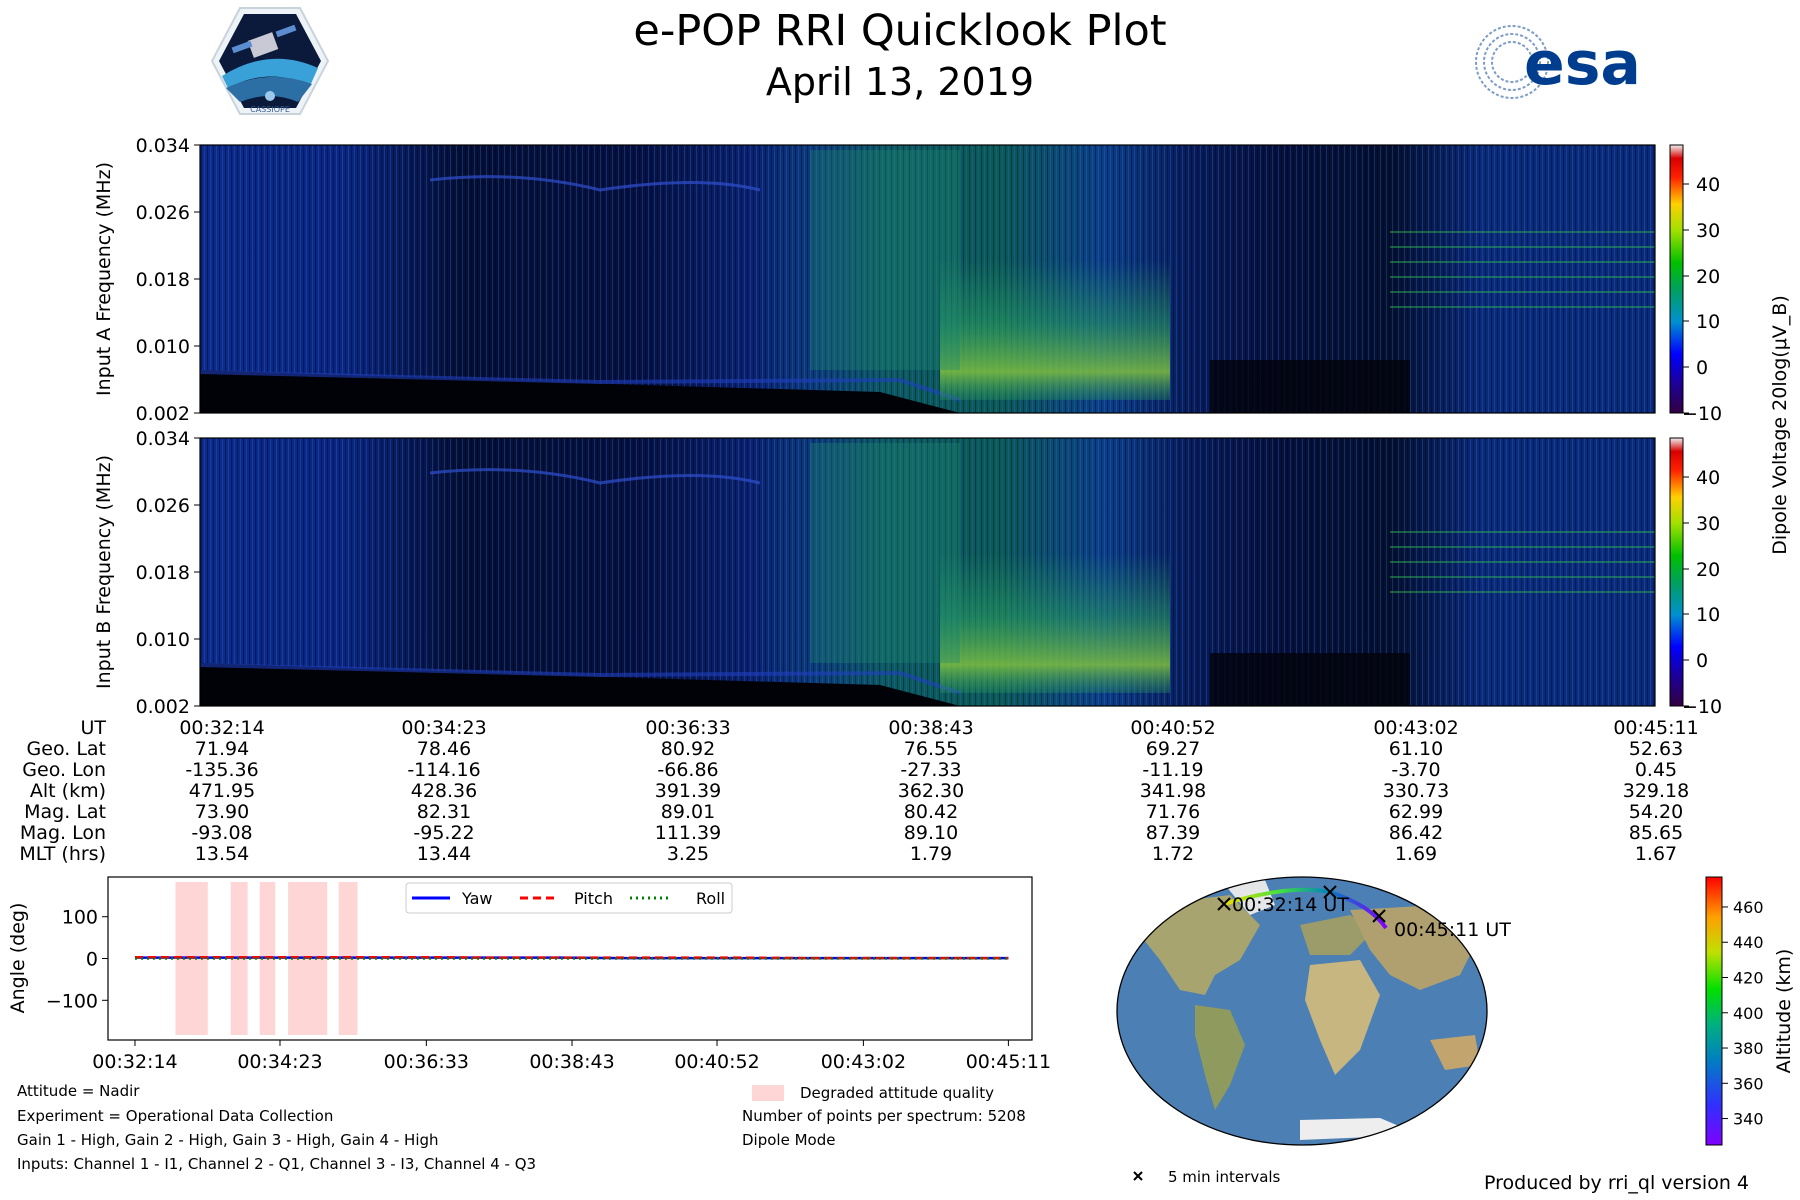 The height and width of the screenshot is (1200, 1800). Describe the element at coordinates (175, 1116) in the screenshot. I see `note-experiment: Experiment = Operational Data Collection` at that location.